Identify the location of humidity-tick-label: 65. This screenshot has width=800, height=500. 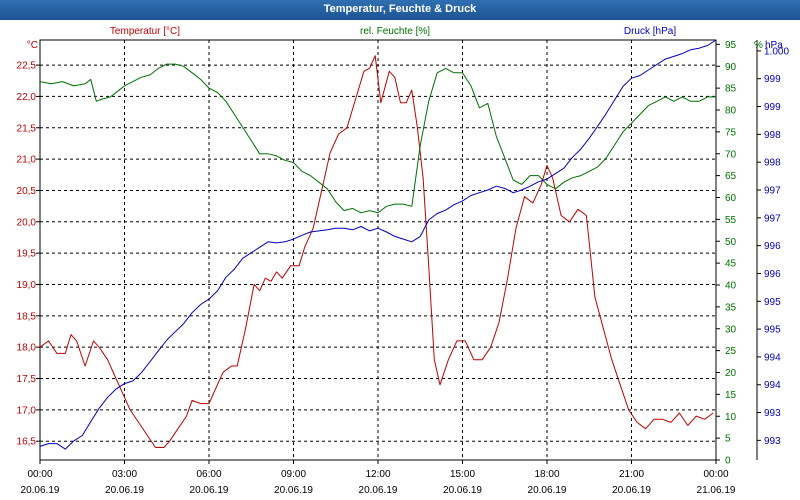
(731, 176).